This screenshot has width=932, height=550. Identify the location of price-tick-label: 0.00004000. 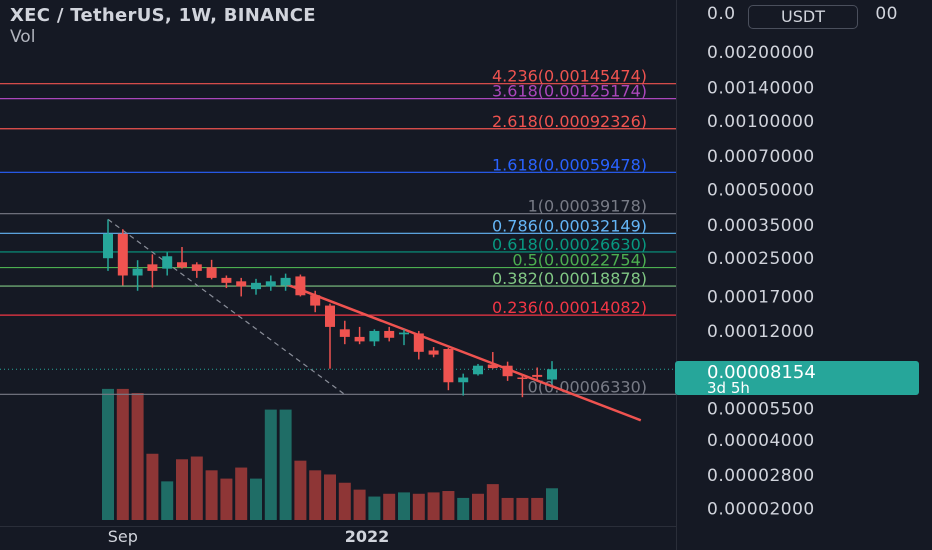
(761, 441).